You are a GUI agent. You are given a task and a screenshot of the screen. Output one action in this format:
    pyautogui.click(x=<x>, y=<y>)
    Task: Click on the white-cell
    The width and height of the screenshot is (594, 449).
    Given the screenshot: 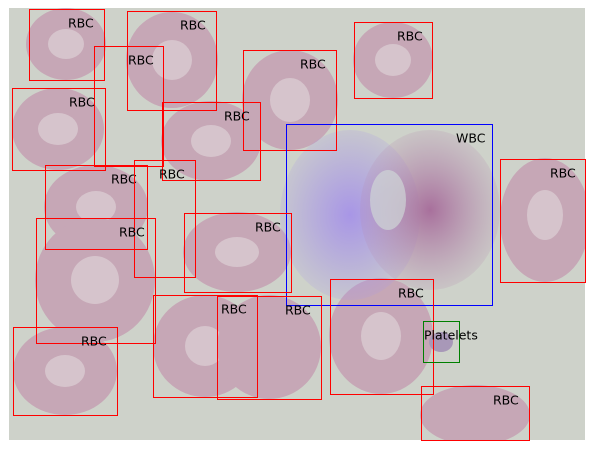 What is the action you would take?
    pyautogui.click(x=390, y=215)
    